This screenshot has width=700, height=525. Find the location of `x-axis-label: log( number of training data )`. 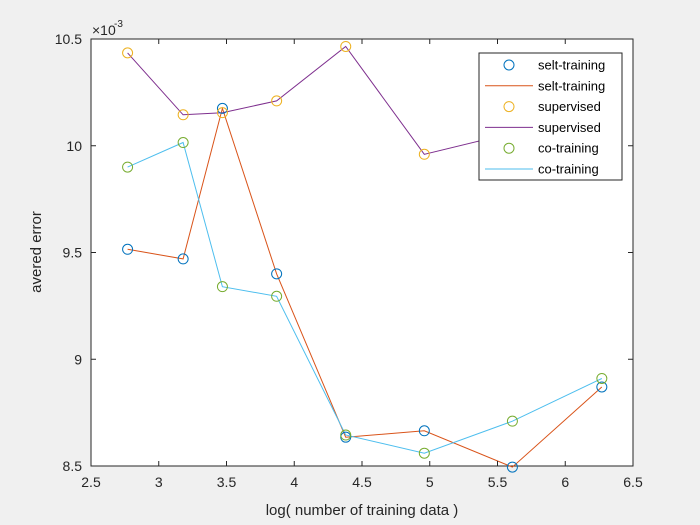

x-axis-label: log( number of training data ) is located at coordinates (362, 510).